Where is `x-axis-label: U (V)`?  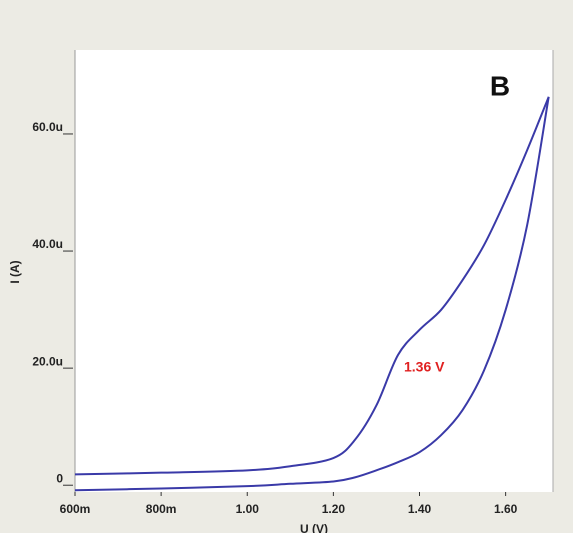 x-axis-label: U (V) is located at coordinates (314, 527).